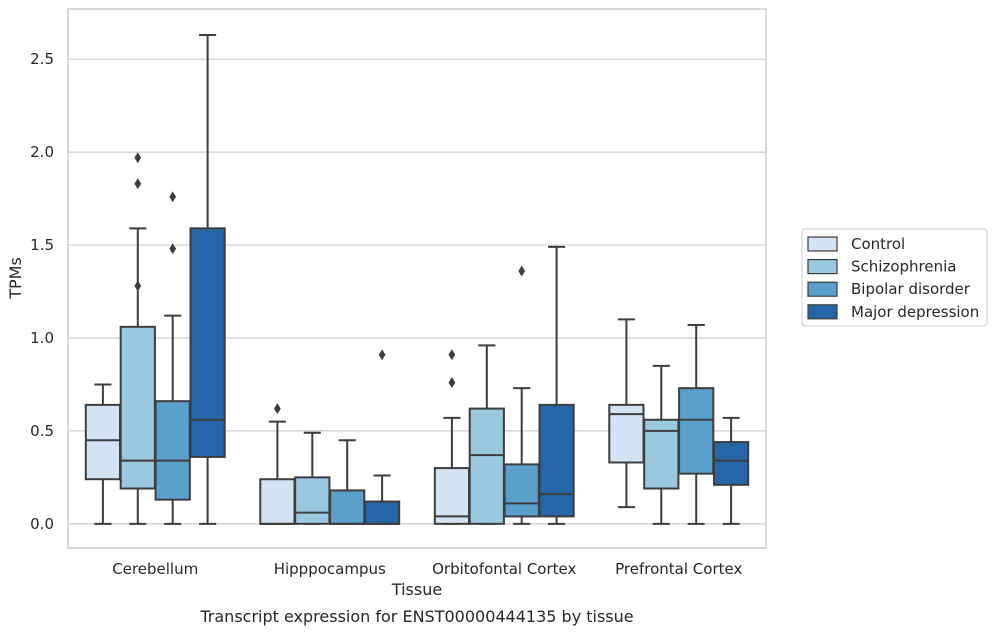  What do you see at coordinates (42, 431) in the screenshot?
I see `y-tick-label: 0.5` at bounding box center [42, 431].